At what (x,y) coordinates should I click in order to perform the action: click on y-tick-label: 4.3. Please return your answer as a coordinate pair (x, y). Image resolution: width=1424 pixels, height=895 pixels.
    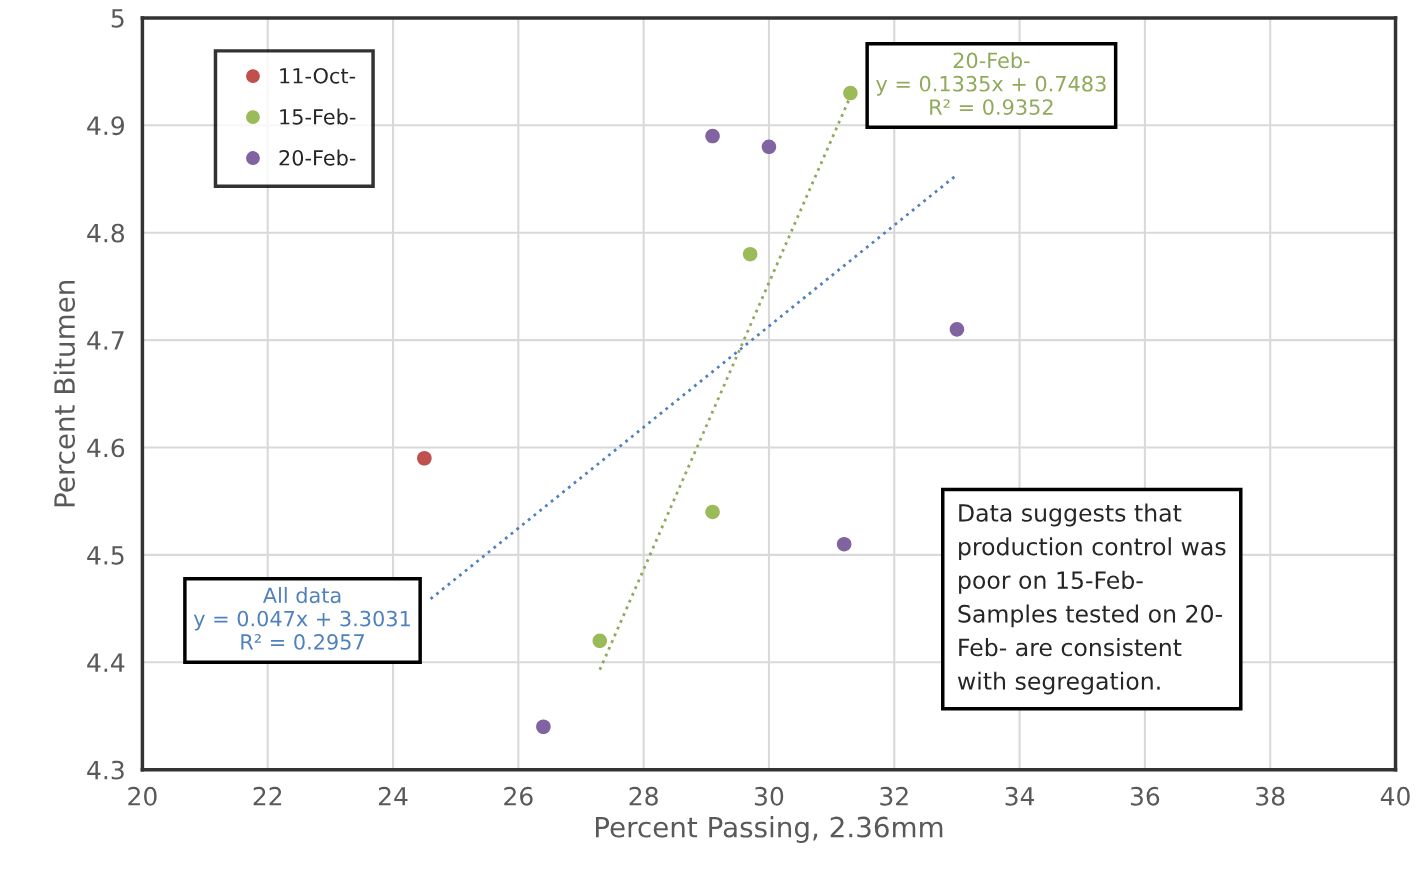
    Looking at the image, I should click on (105, 770).